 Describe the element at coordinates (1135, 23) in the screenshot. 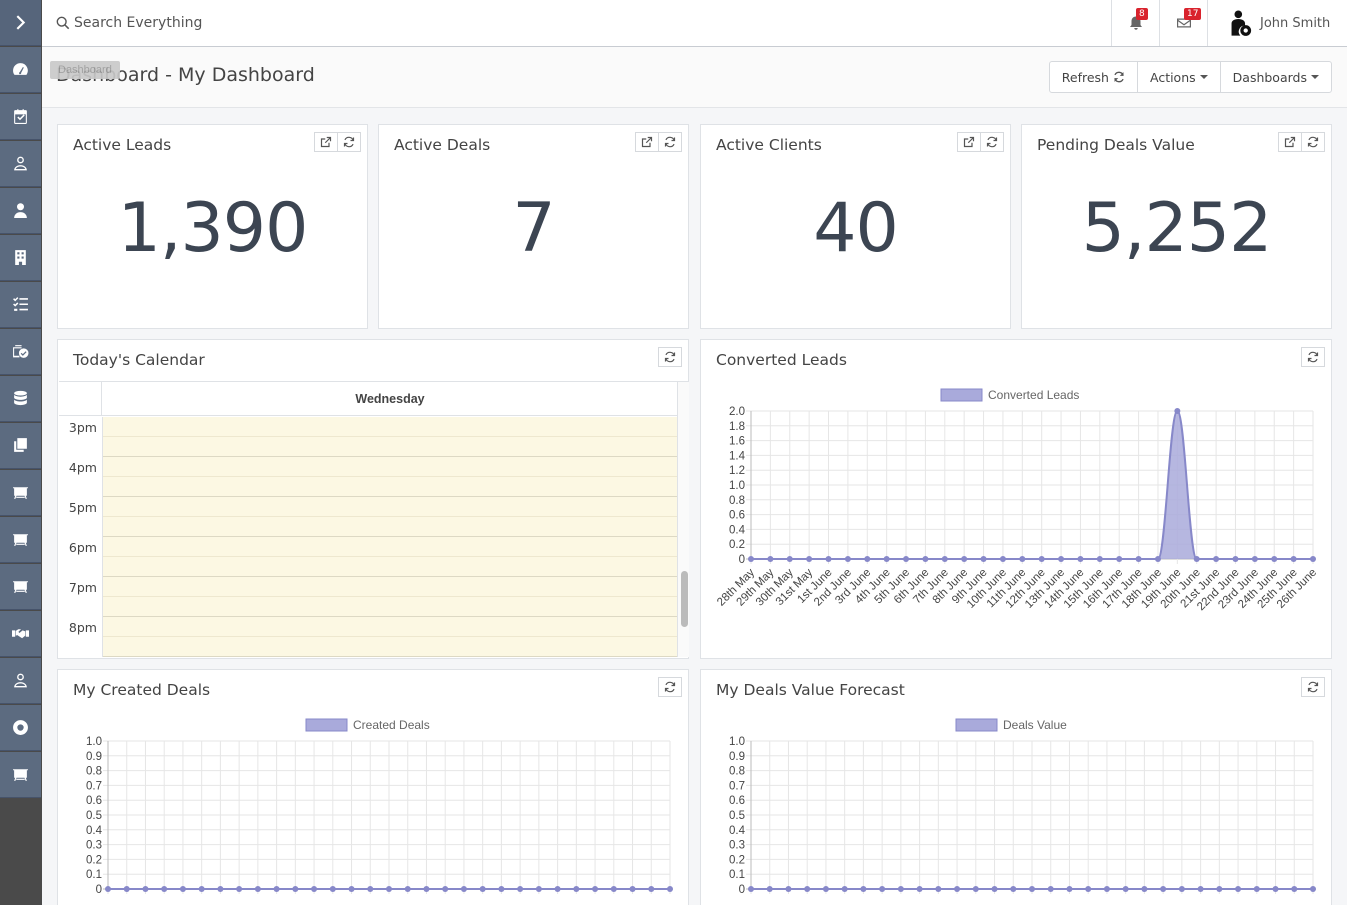

I see `notifications-button: 8` at that location.